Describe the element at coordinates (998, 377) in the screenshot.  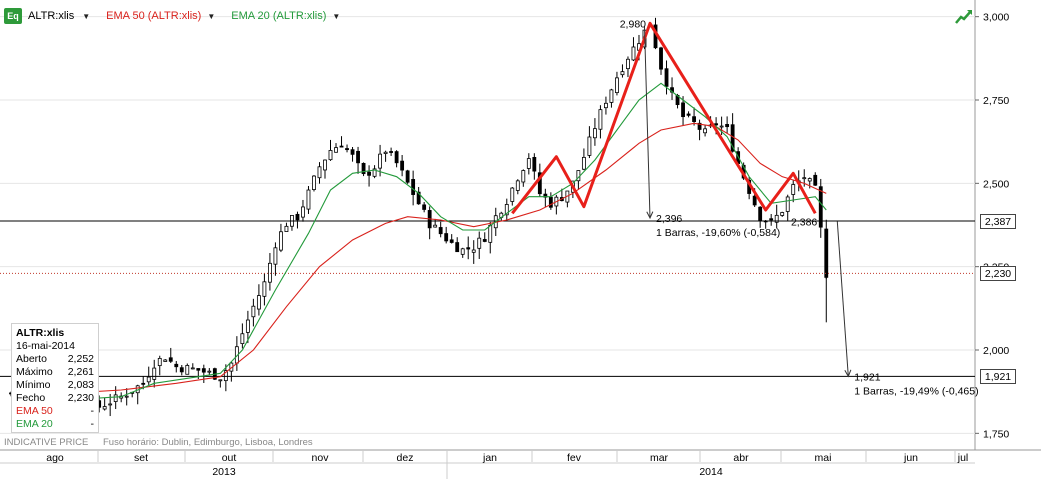
I see `price-tag-target: 1,921` at that location.